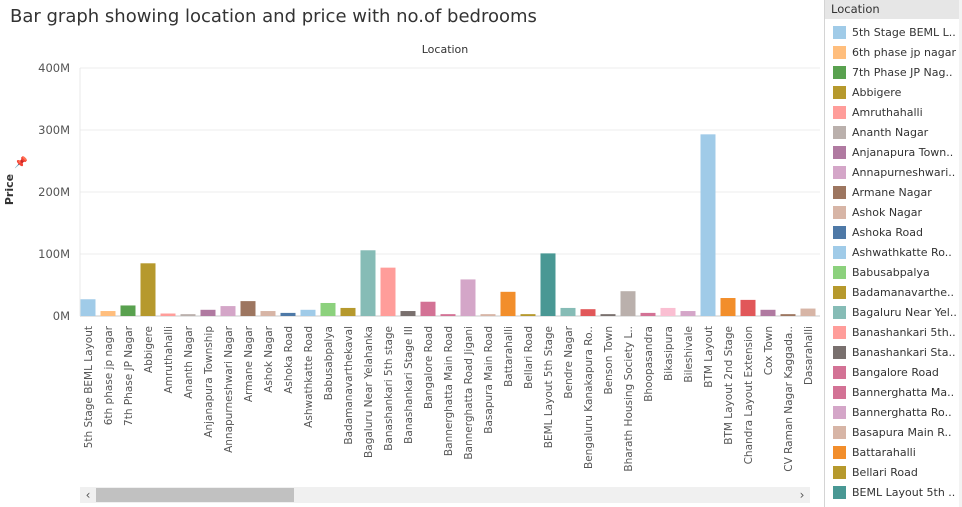  Describe the element at coordinates (892, 72) in the screenshot. I see `legend-item: 7th Phase JP Nag..` at that location.